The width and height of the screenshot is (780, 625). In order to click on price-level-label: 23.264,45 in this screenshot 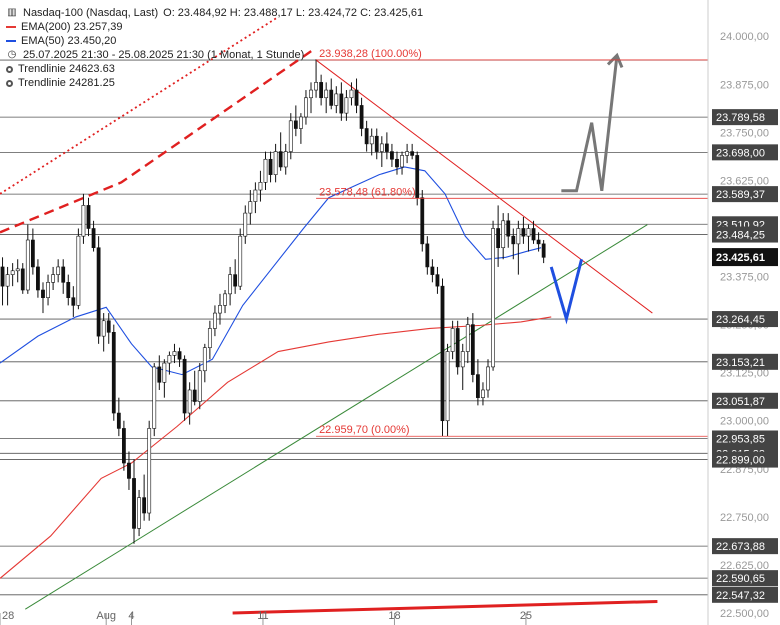, I will do `click(740, 320)`.